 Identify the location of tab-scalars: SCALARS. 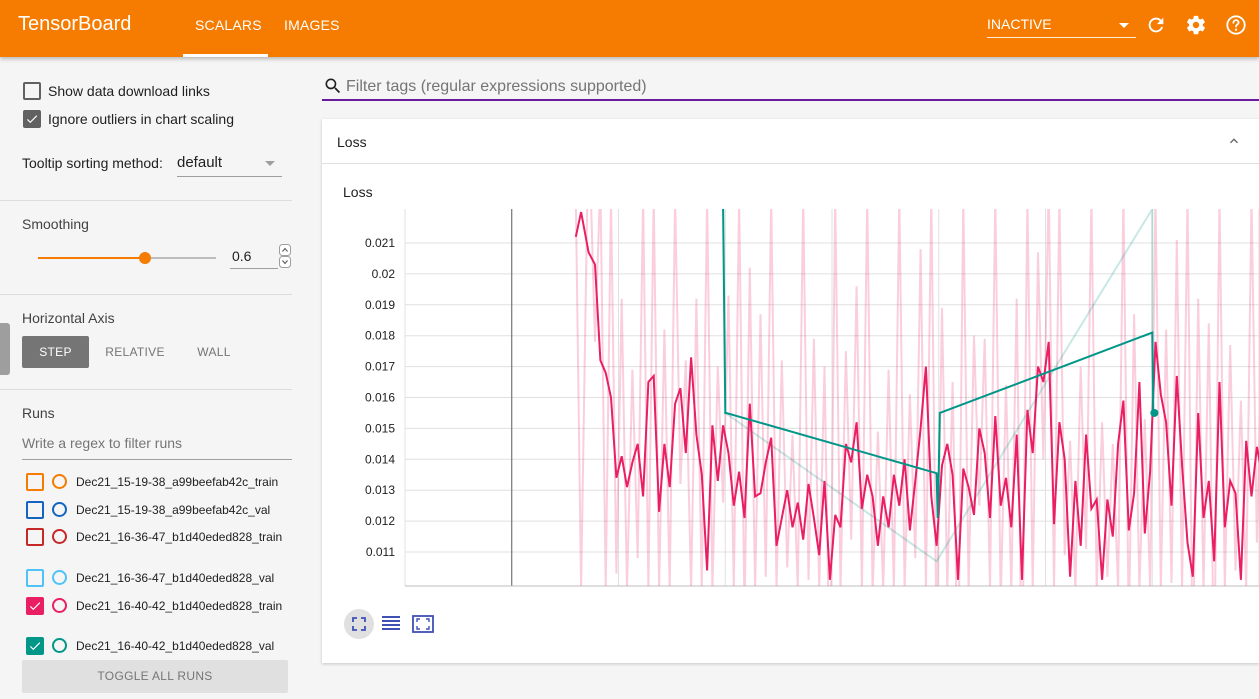
(228, 25).